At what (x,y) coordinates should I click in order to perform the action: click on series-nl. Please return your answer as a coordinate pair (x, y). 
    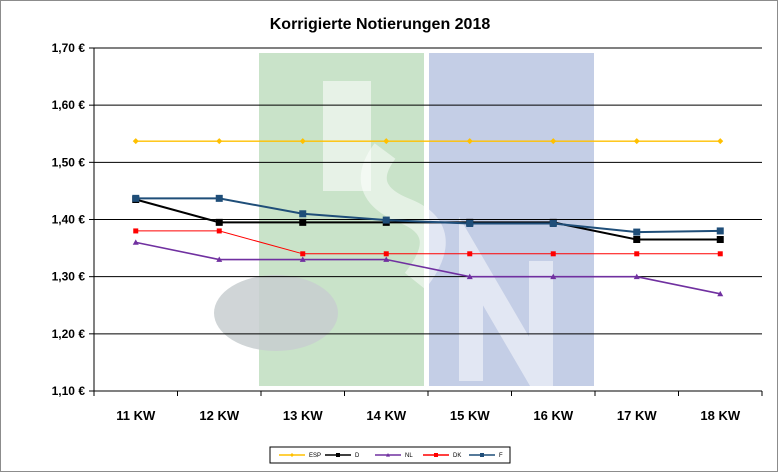
    Looking at the image, I should click on (428, 268).